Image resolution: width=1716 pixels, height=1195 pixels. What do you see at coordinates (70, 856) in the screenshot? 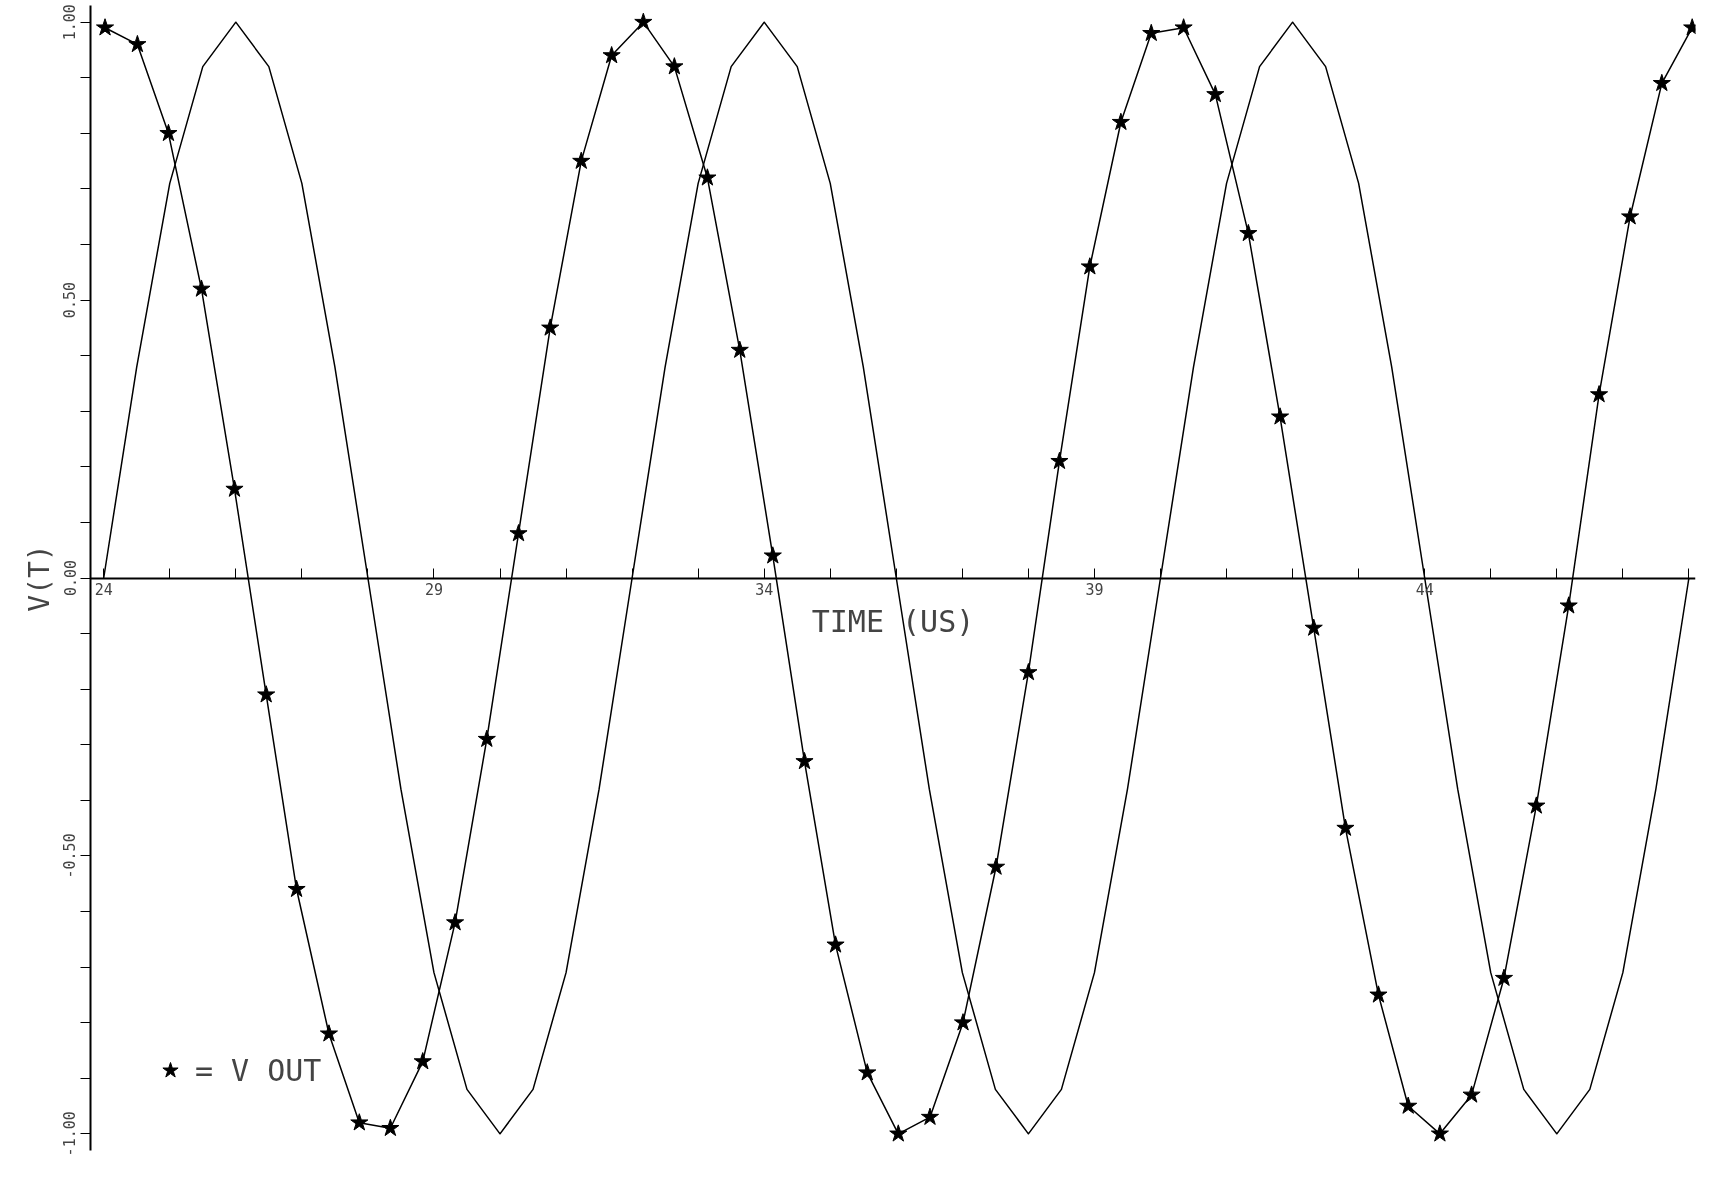
I see `y-tick-label: -0.50` at bounding box center [70, 856].